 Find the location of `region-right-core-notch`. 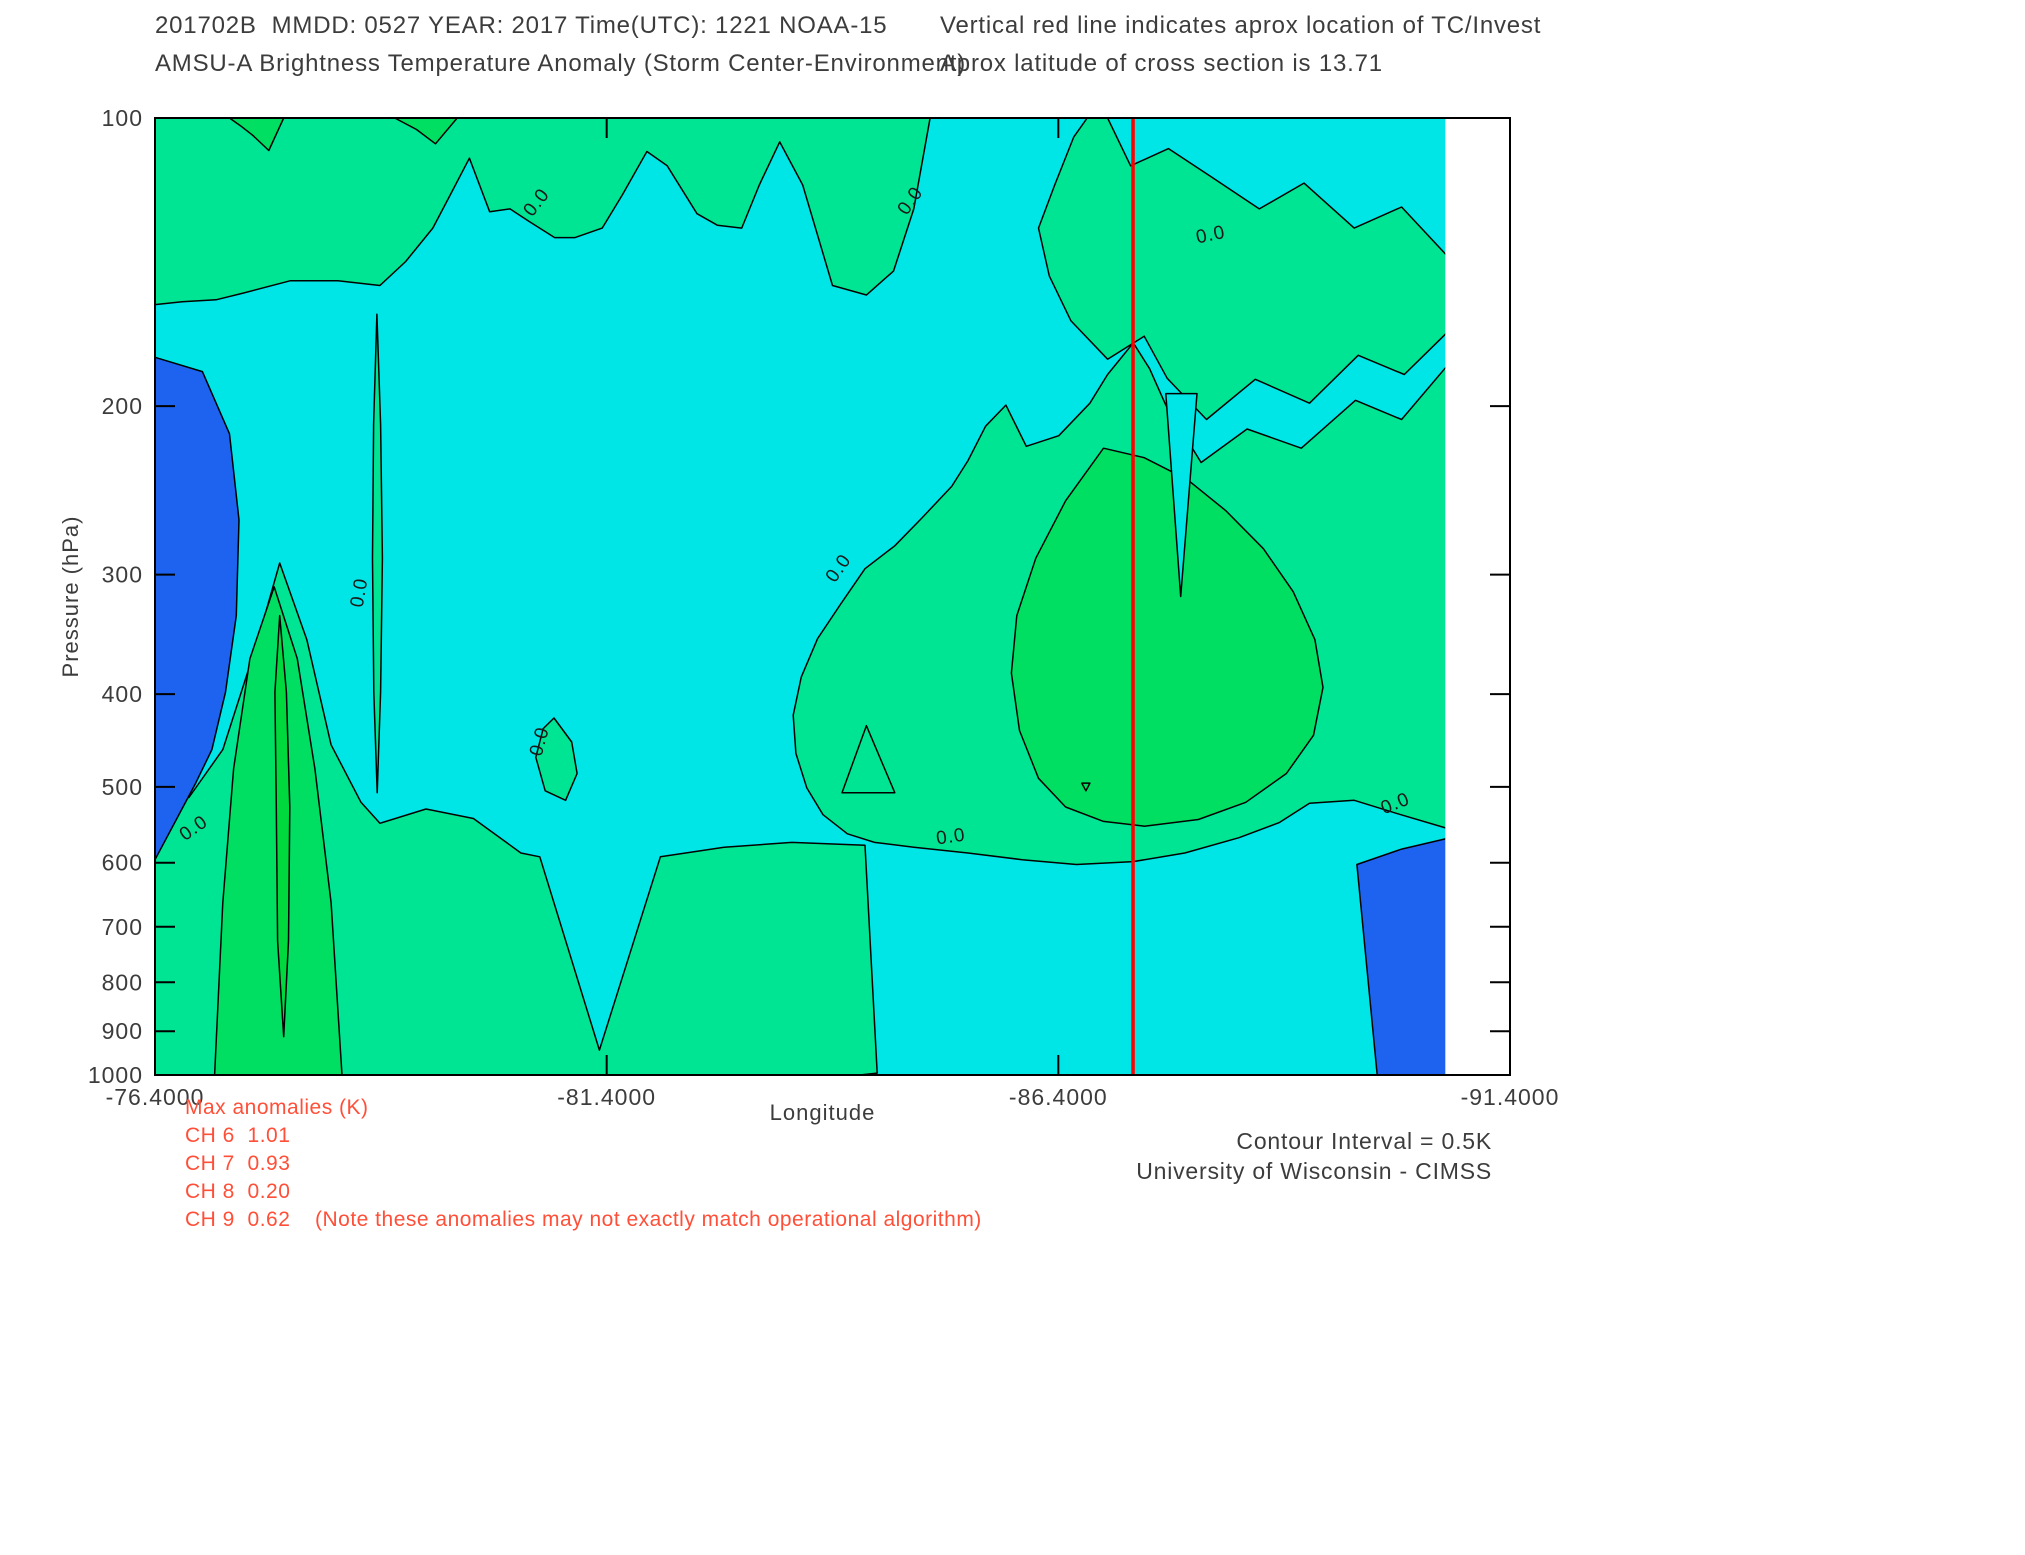

region-right-core-notch is located at coordinates (1181, 495).